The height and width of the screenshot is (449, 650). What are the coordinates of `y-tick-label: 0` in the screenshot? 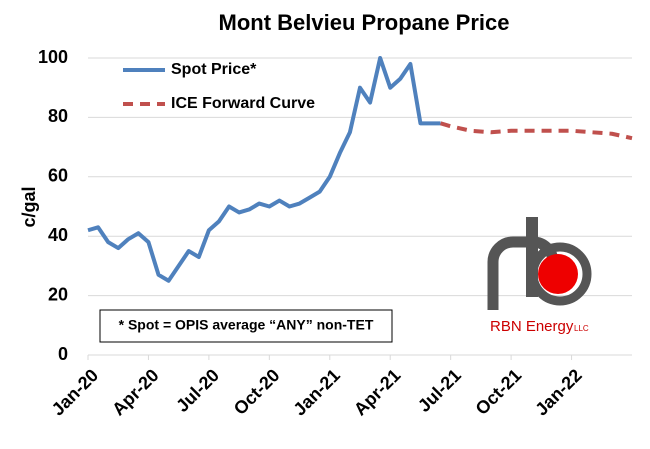 It's located at (63, 354).